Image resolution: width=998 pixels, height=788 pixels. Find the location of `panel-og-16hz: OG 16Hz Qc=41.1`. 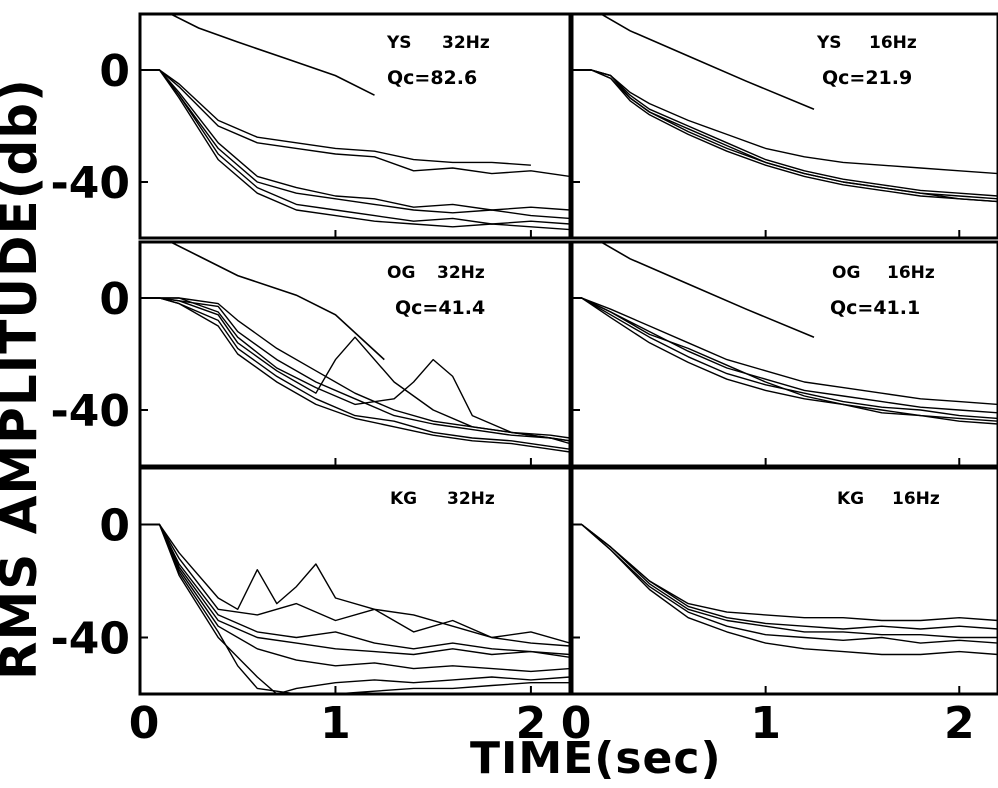

panel-og-16hz: OG 16Hz Qc=41.1 is located at coordinates (784, 354).